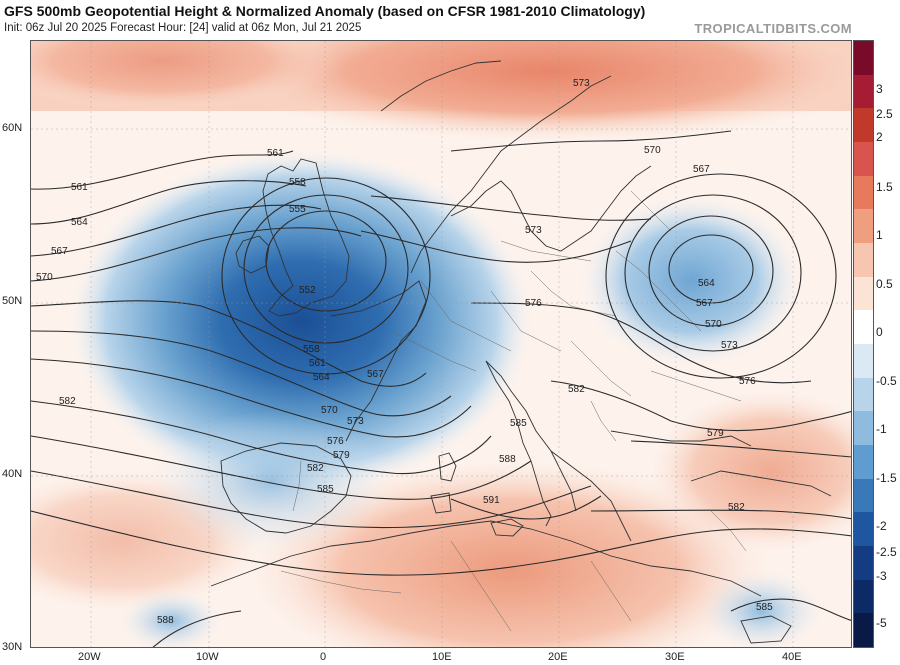 Image resolution: width=900 pixels, height=665 pixels. Describe the element at coordinates (881, 576) in the screenshot. I see `colorbar-label: -3` at that location.